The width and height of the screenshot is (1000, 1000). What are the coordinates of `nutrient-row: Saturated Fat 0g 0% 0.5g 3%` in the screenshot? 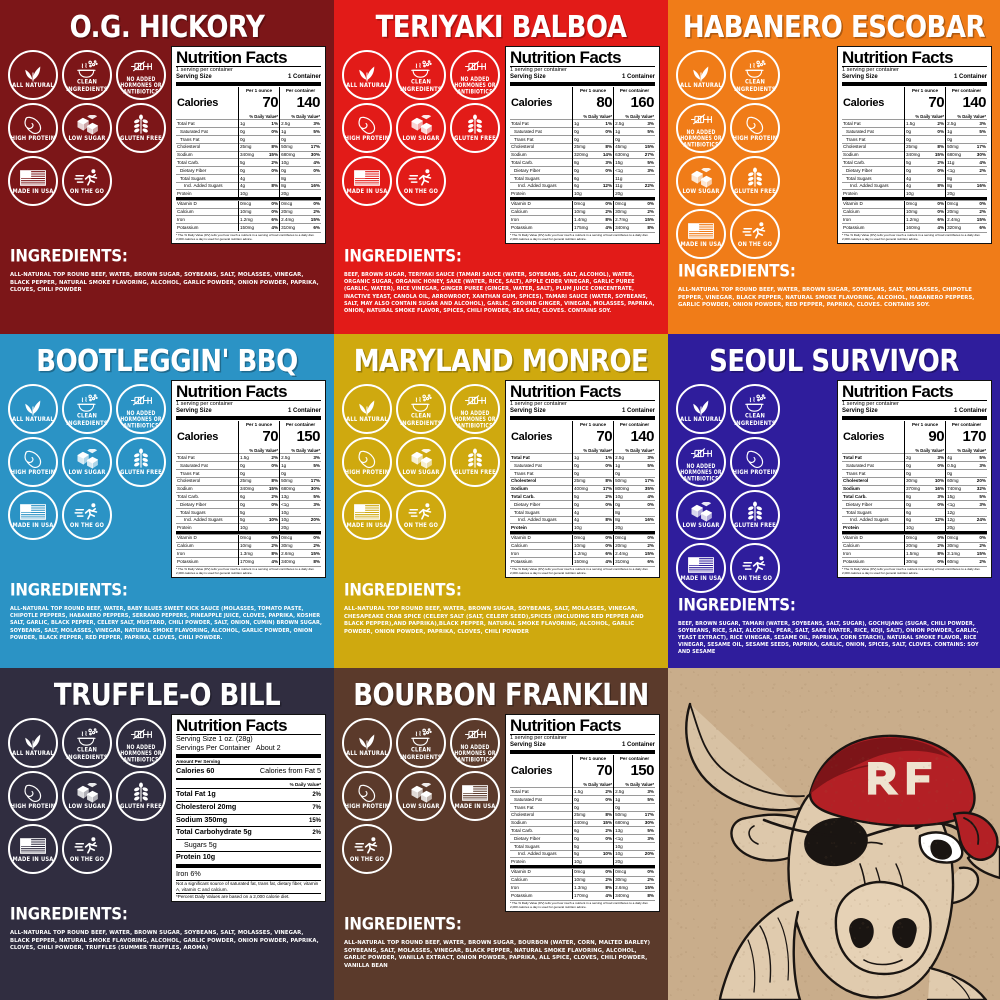 It's located at (914, 465).